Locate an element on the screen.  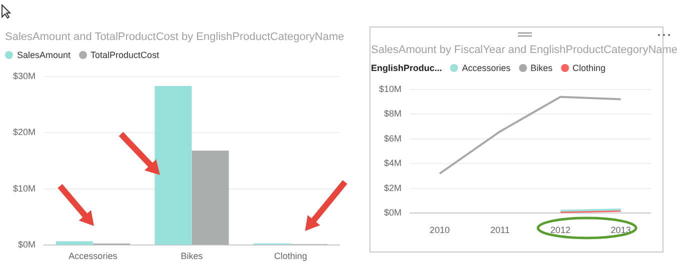
legend-label: SalesAmount is located at coordinates (44, 55).